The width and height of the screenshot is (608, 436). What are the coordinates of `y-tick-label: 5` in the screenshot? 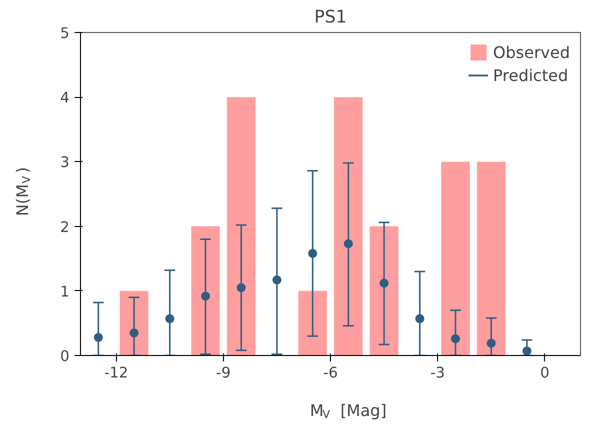 It's located at (65, 33).